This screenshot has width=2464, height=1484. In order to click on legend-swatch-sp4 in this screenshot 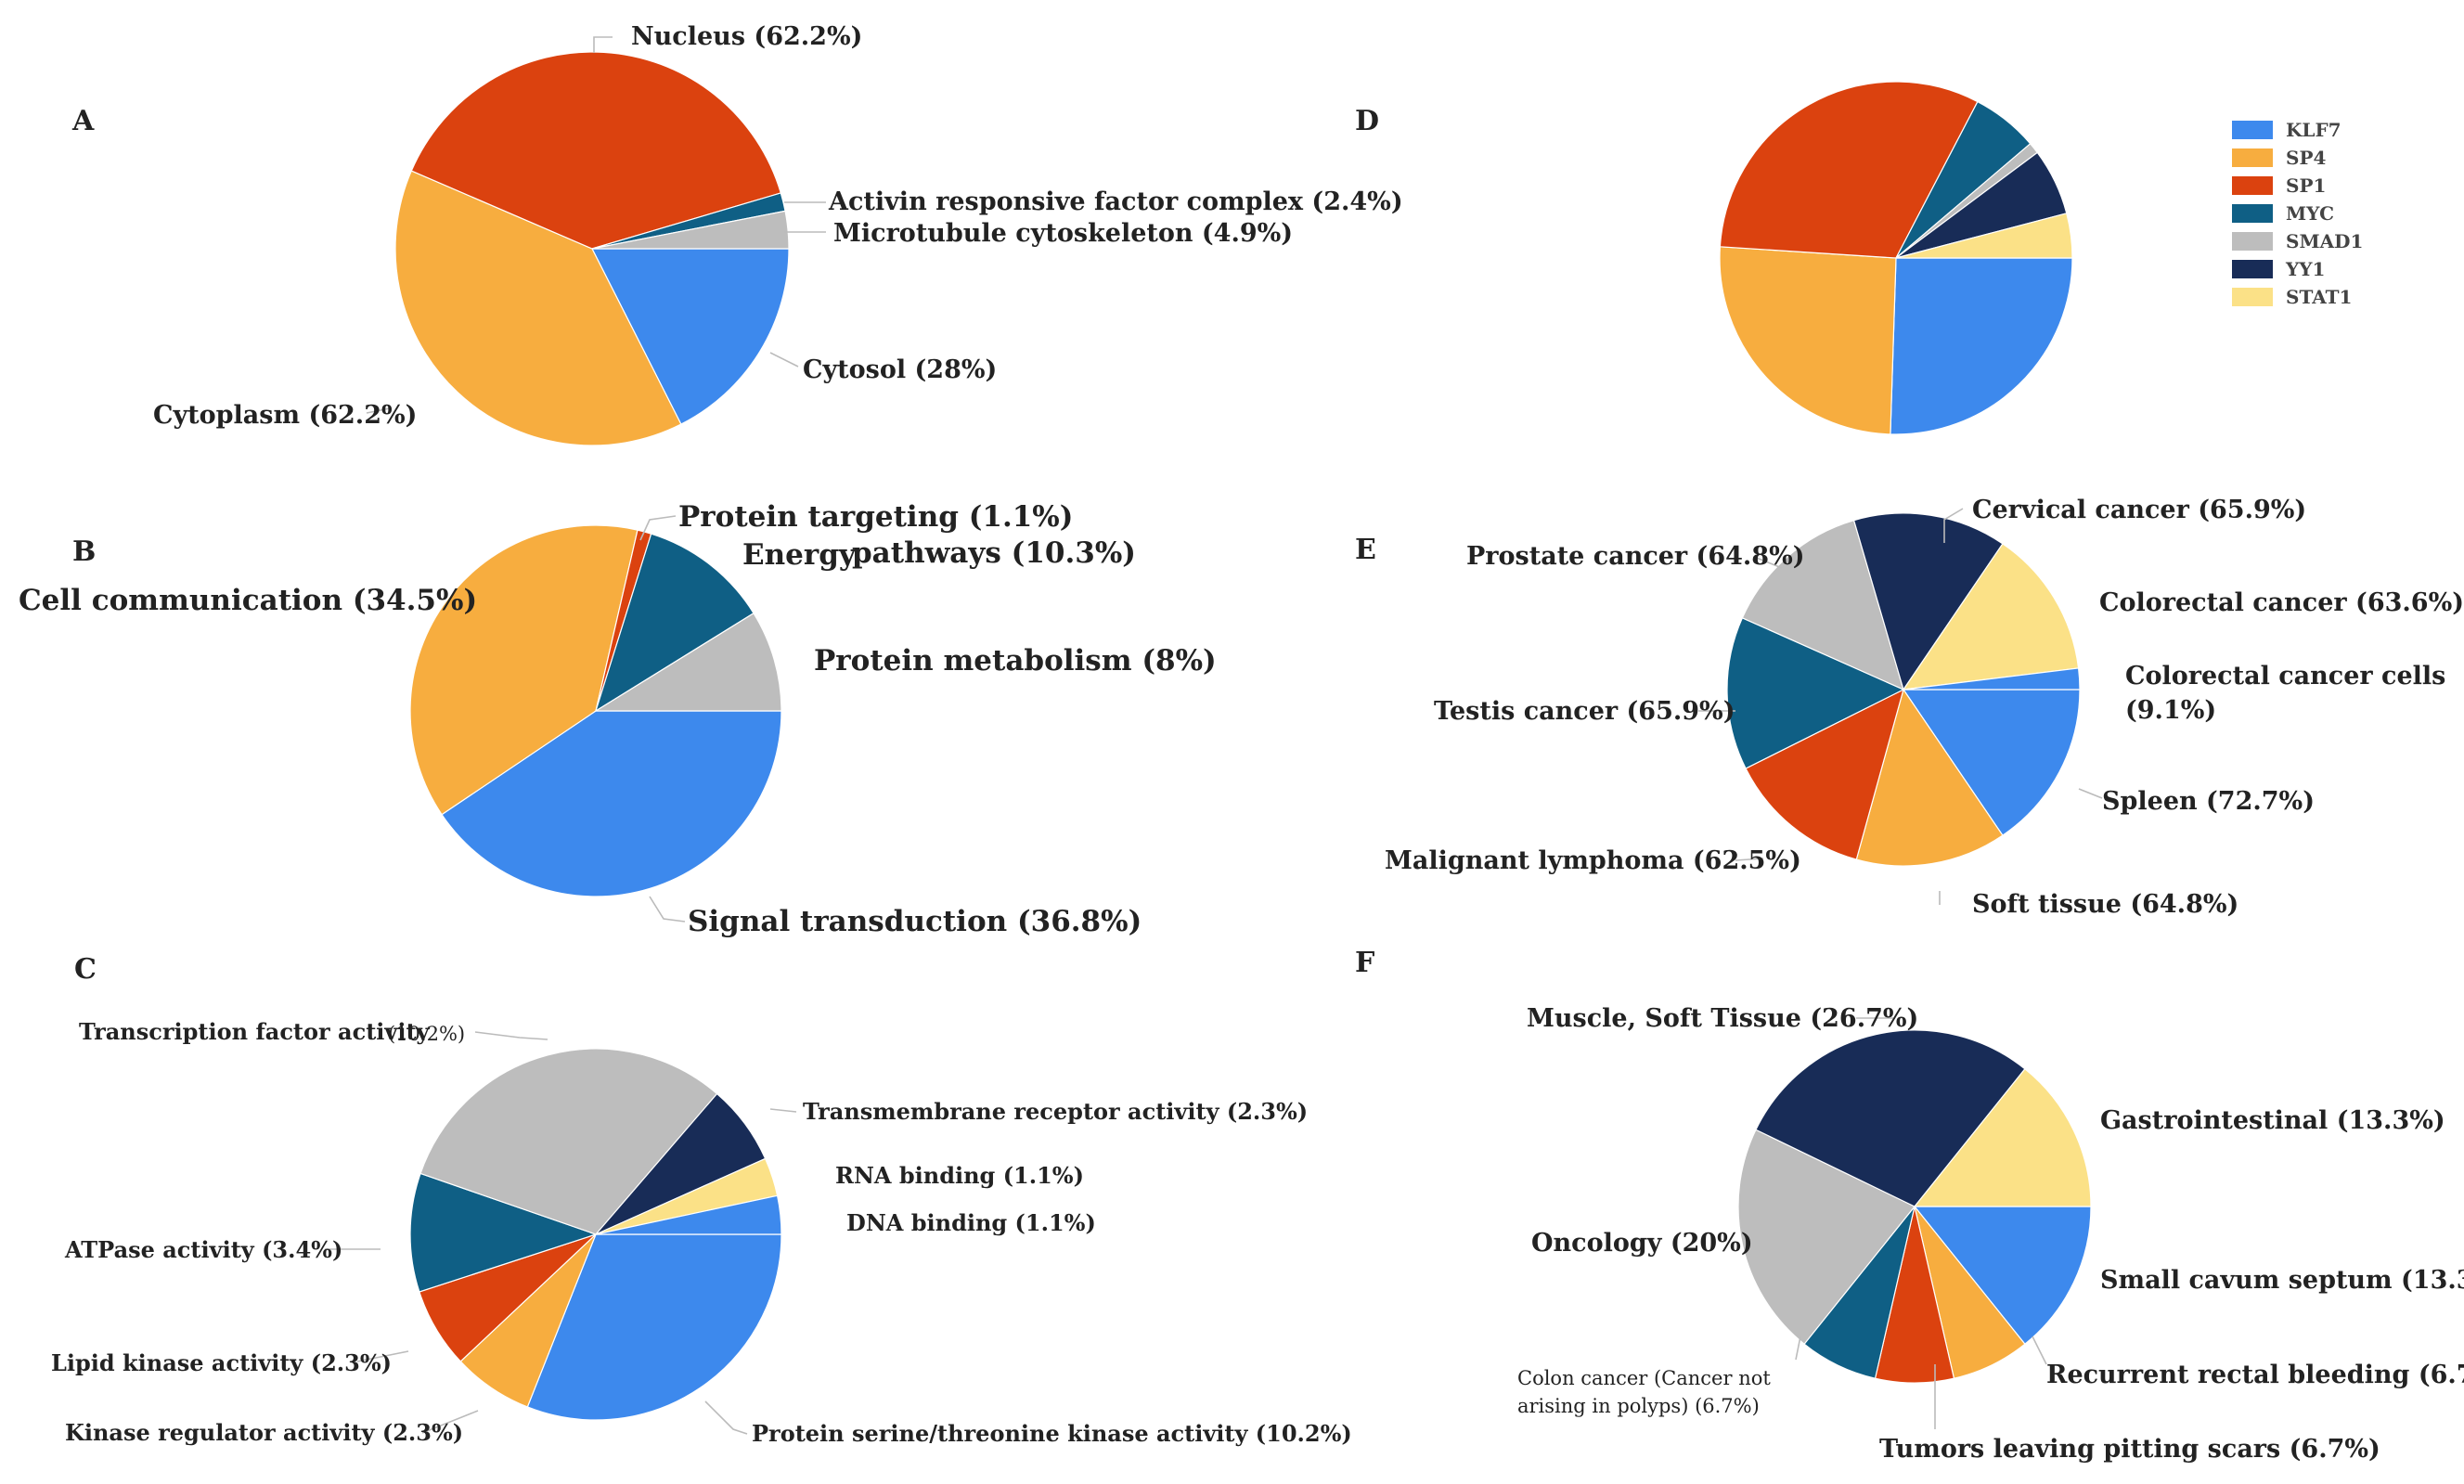, I will do `click(2253, 158)`.